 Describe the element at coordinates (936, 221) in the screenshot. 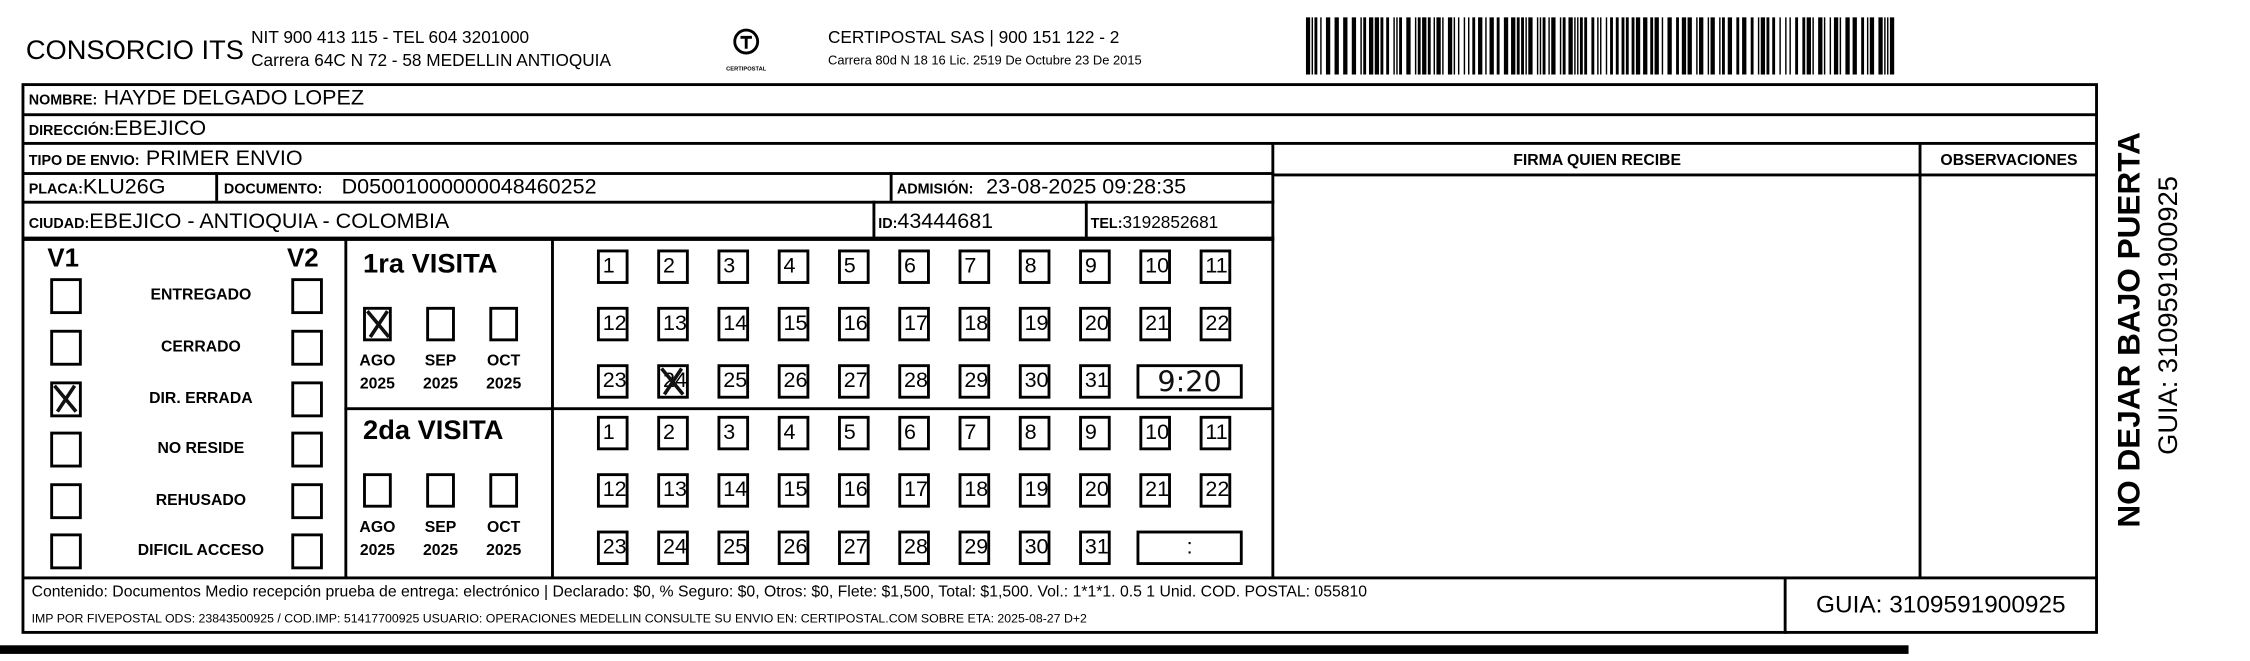

I see `id-field: ID:43444681` at that location.